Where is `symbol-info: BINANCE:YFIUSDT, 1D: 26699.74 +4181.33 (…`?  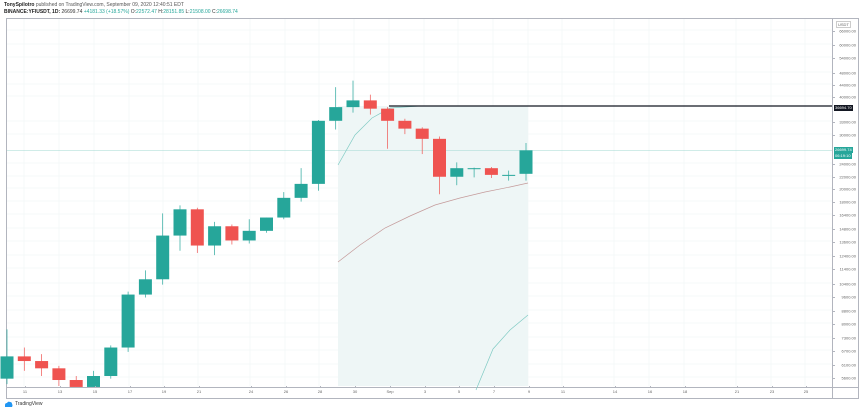 symbol-info: BINANCE:YFIUSDT, 1D: 26699.74 +4181.33 (… is located at coordinates (121, 12).